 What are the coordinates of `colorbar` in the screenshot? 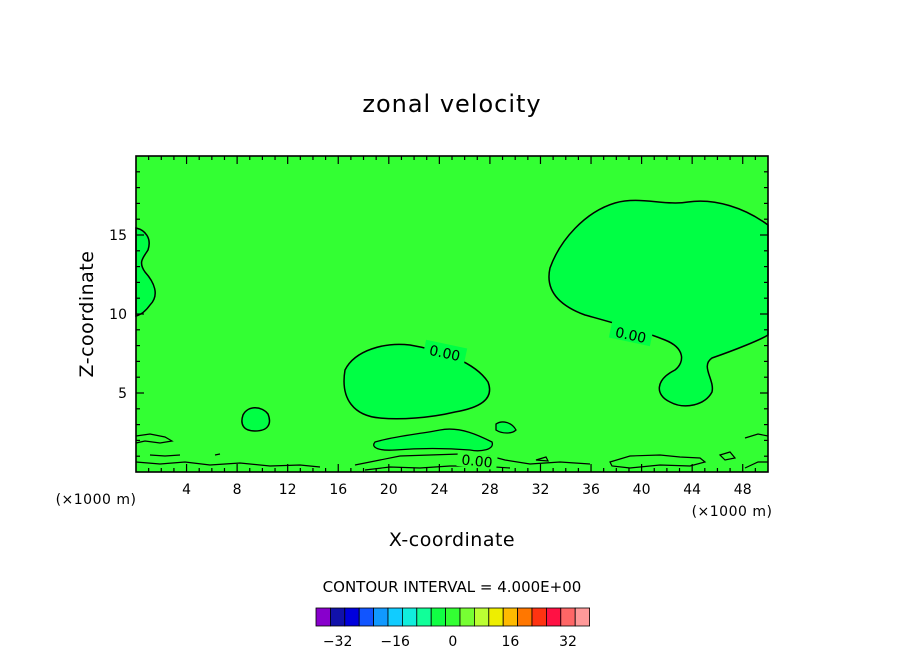 It's located at (453, 617).